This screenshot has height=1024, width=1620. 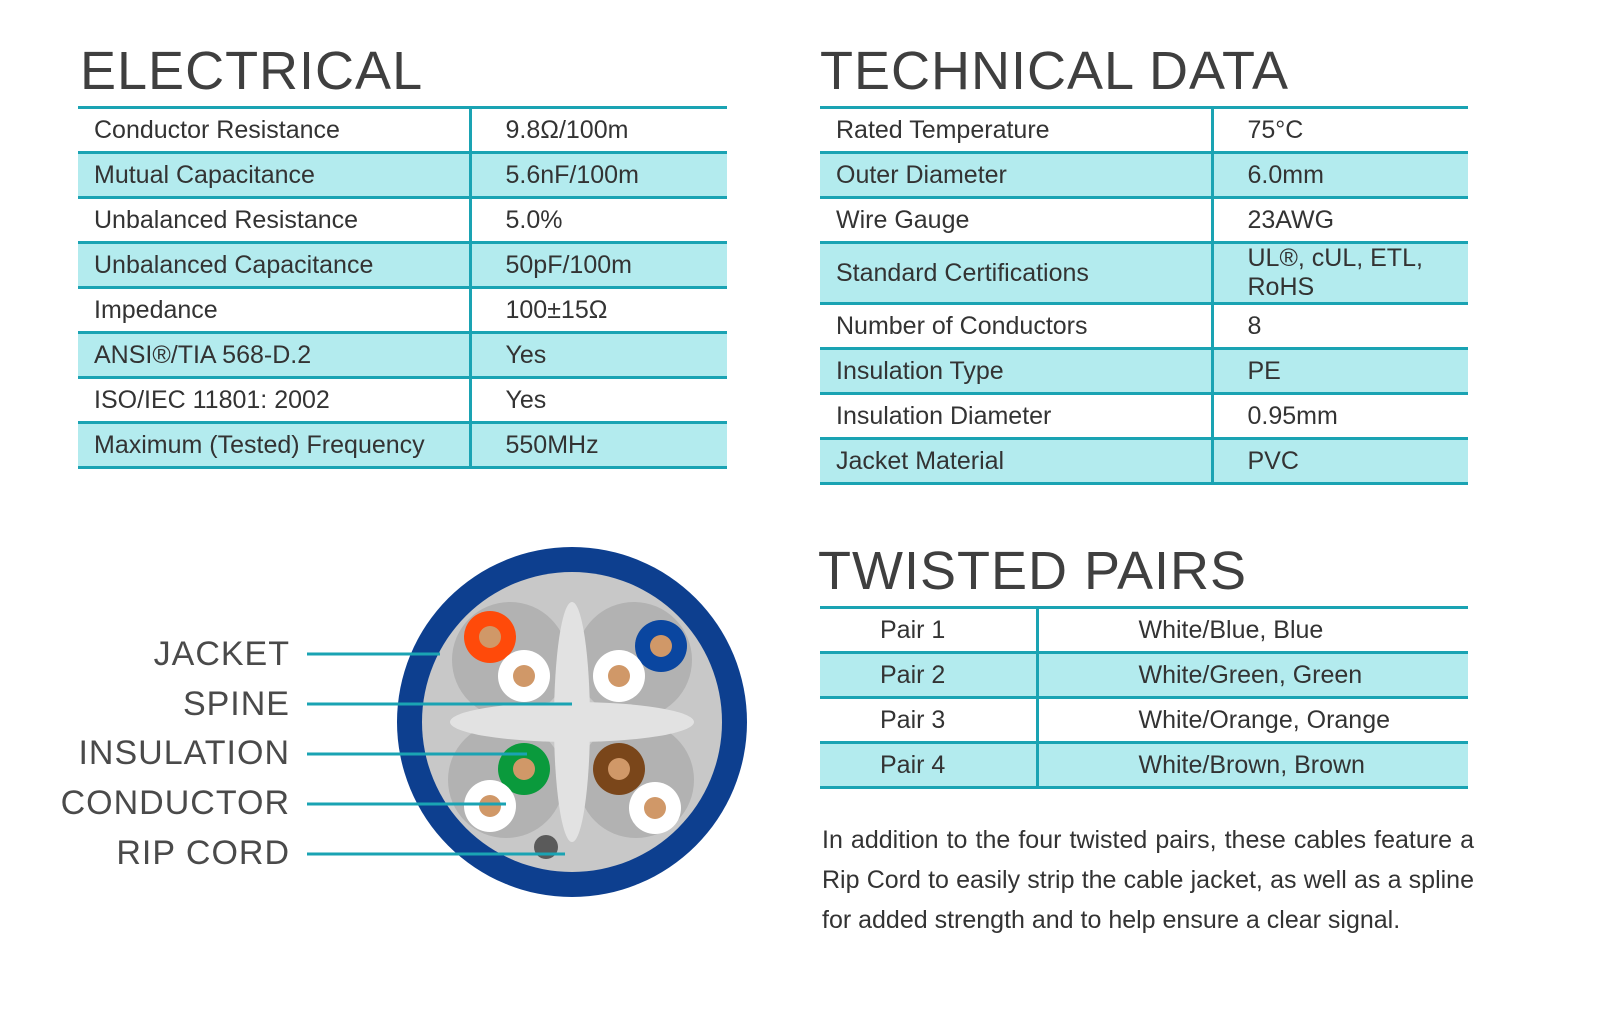 I want to click on table-row: Insulation Type PE, so click(x=1144, y=371).